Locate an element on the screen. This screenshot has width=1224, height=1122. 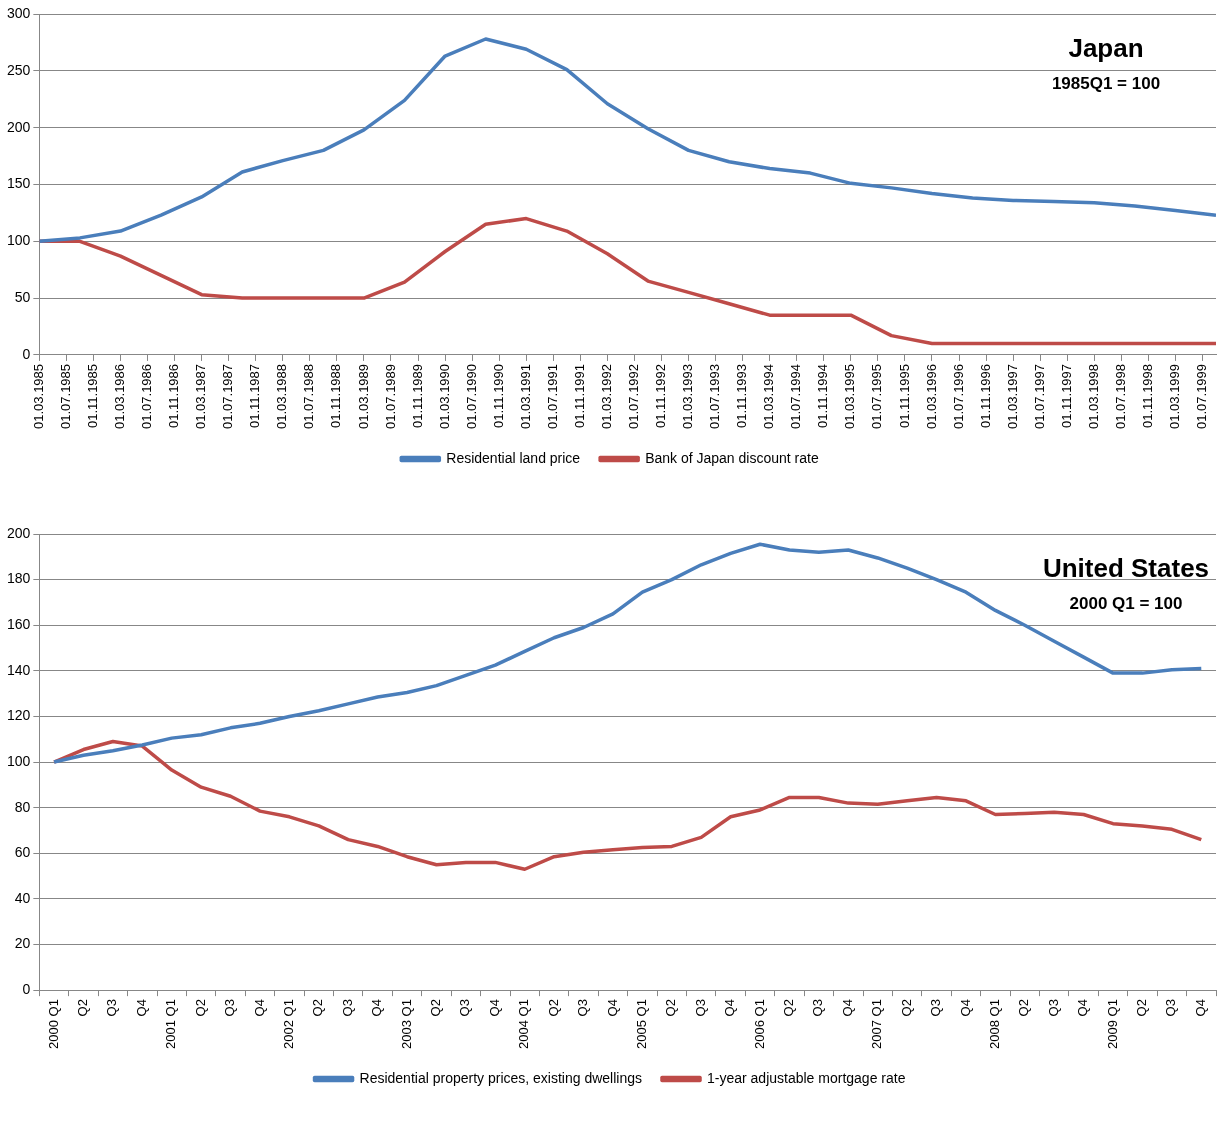
x-tick-label: 2008 Q1 is located at coordinates (994, 1024).